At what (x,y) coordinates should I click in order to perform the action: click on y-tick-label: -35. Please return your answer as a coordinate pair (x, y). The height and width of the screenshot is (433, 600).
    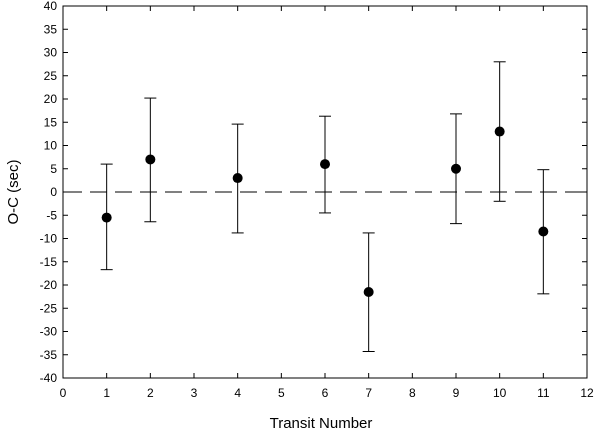
    Looking at the image, I should click on (49, 355).